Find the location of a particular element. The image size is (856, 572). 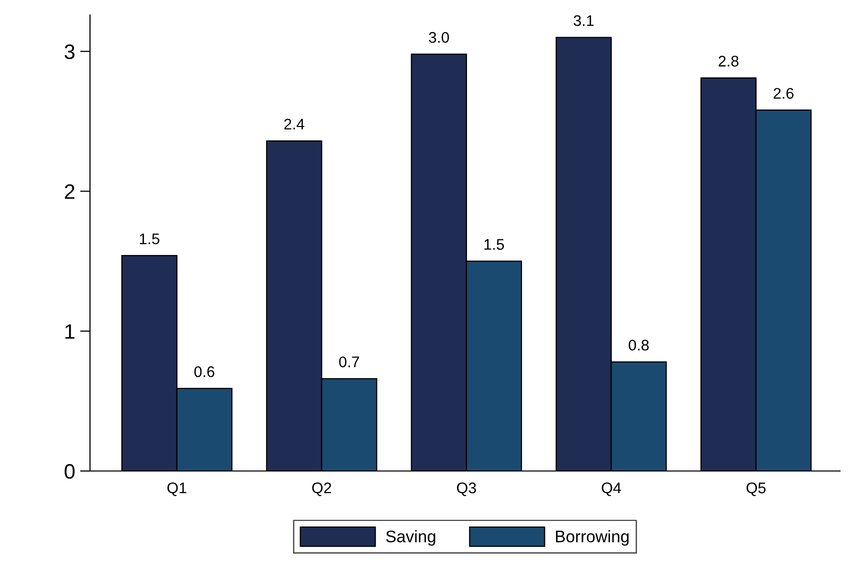

legend-label: Saving is located at coordinates (411, 538).